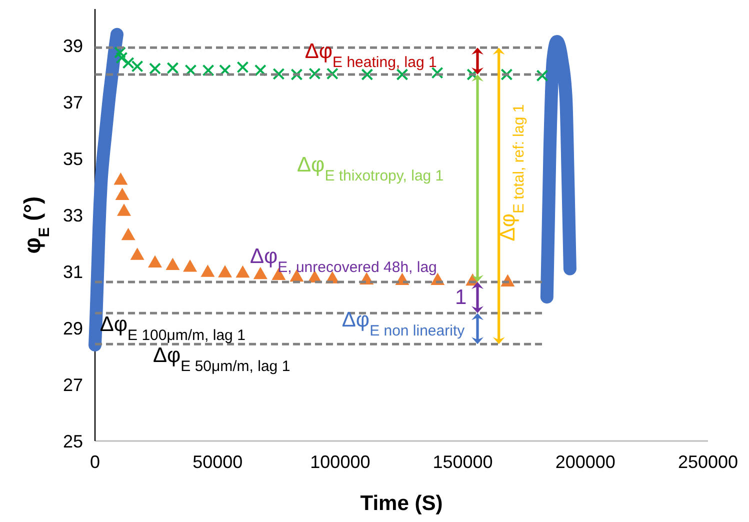  What do you see at coordinates (95, 462) in the screenshot?
I see `x-tick-label: 0` at bounding box center [95, 462].